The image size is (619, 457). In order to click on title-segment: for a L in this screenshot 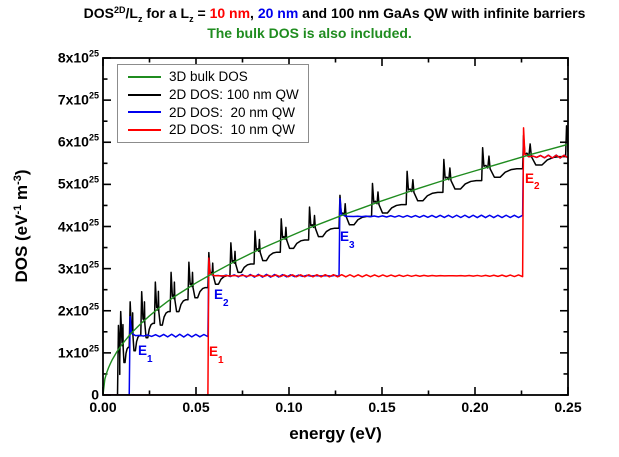, I will do `click(166, 13)`.